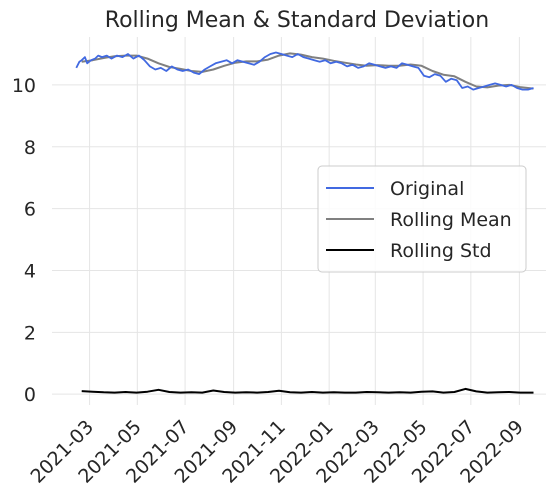 The width and height of the screenshot is (554, 502). I want to click on y-axis: 0 2 4 6 8 10, so click(24, 240).